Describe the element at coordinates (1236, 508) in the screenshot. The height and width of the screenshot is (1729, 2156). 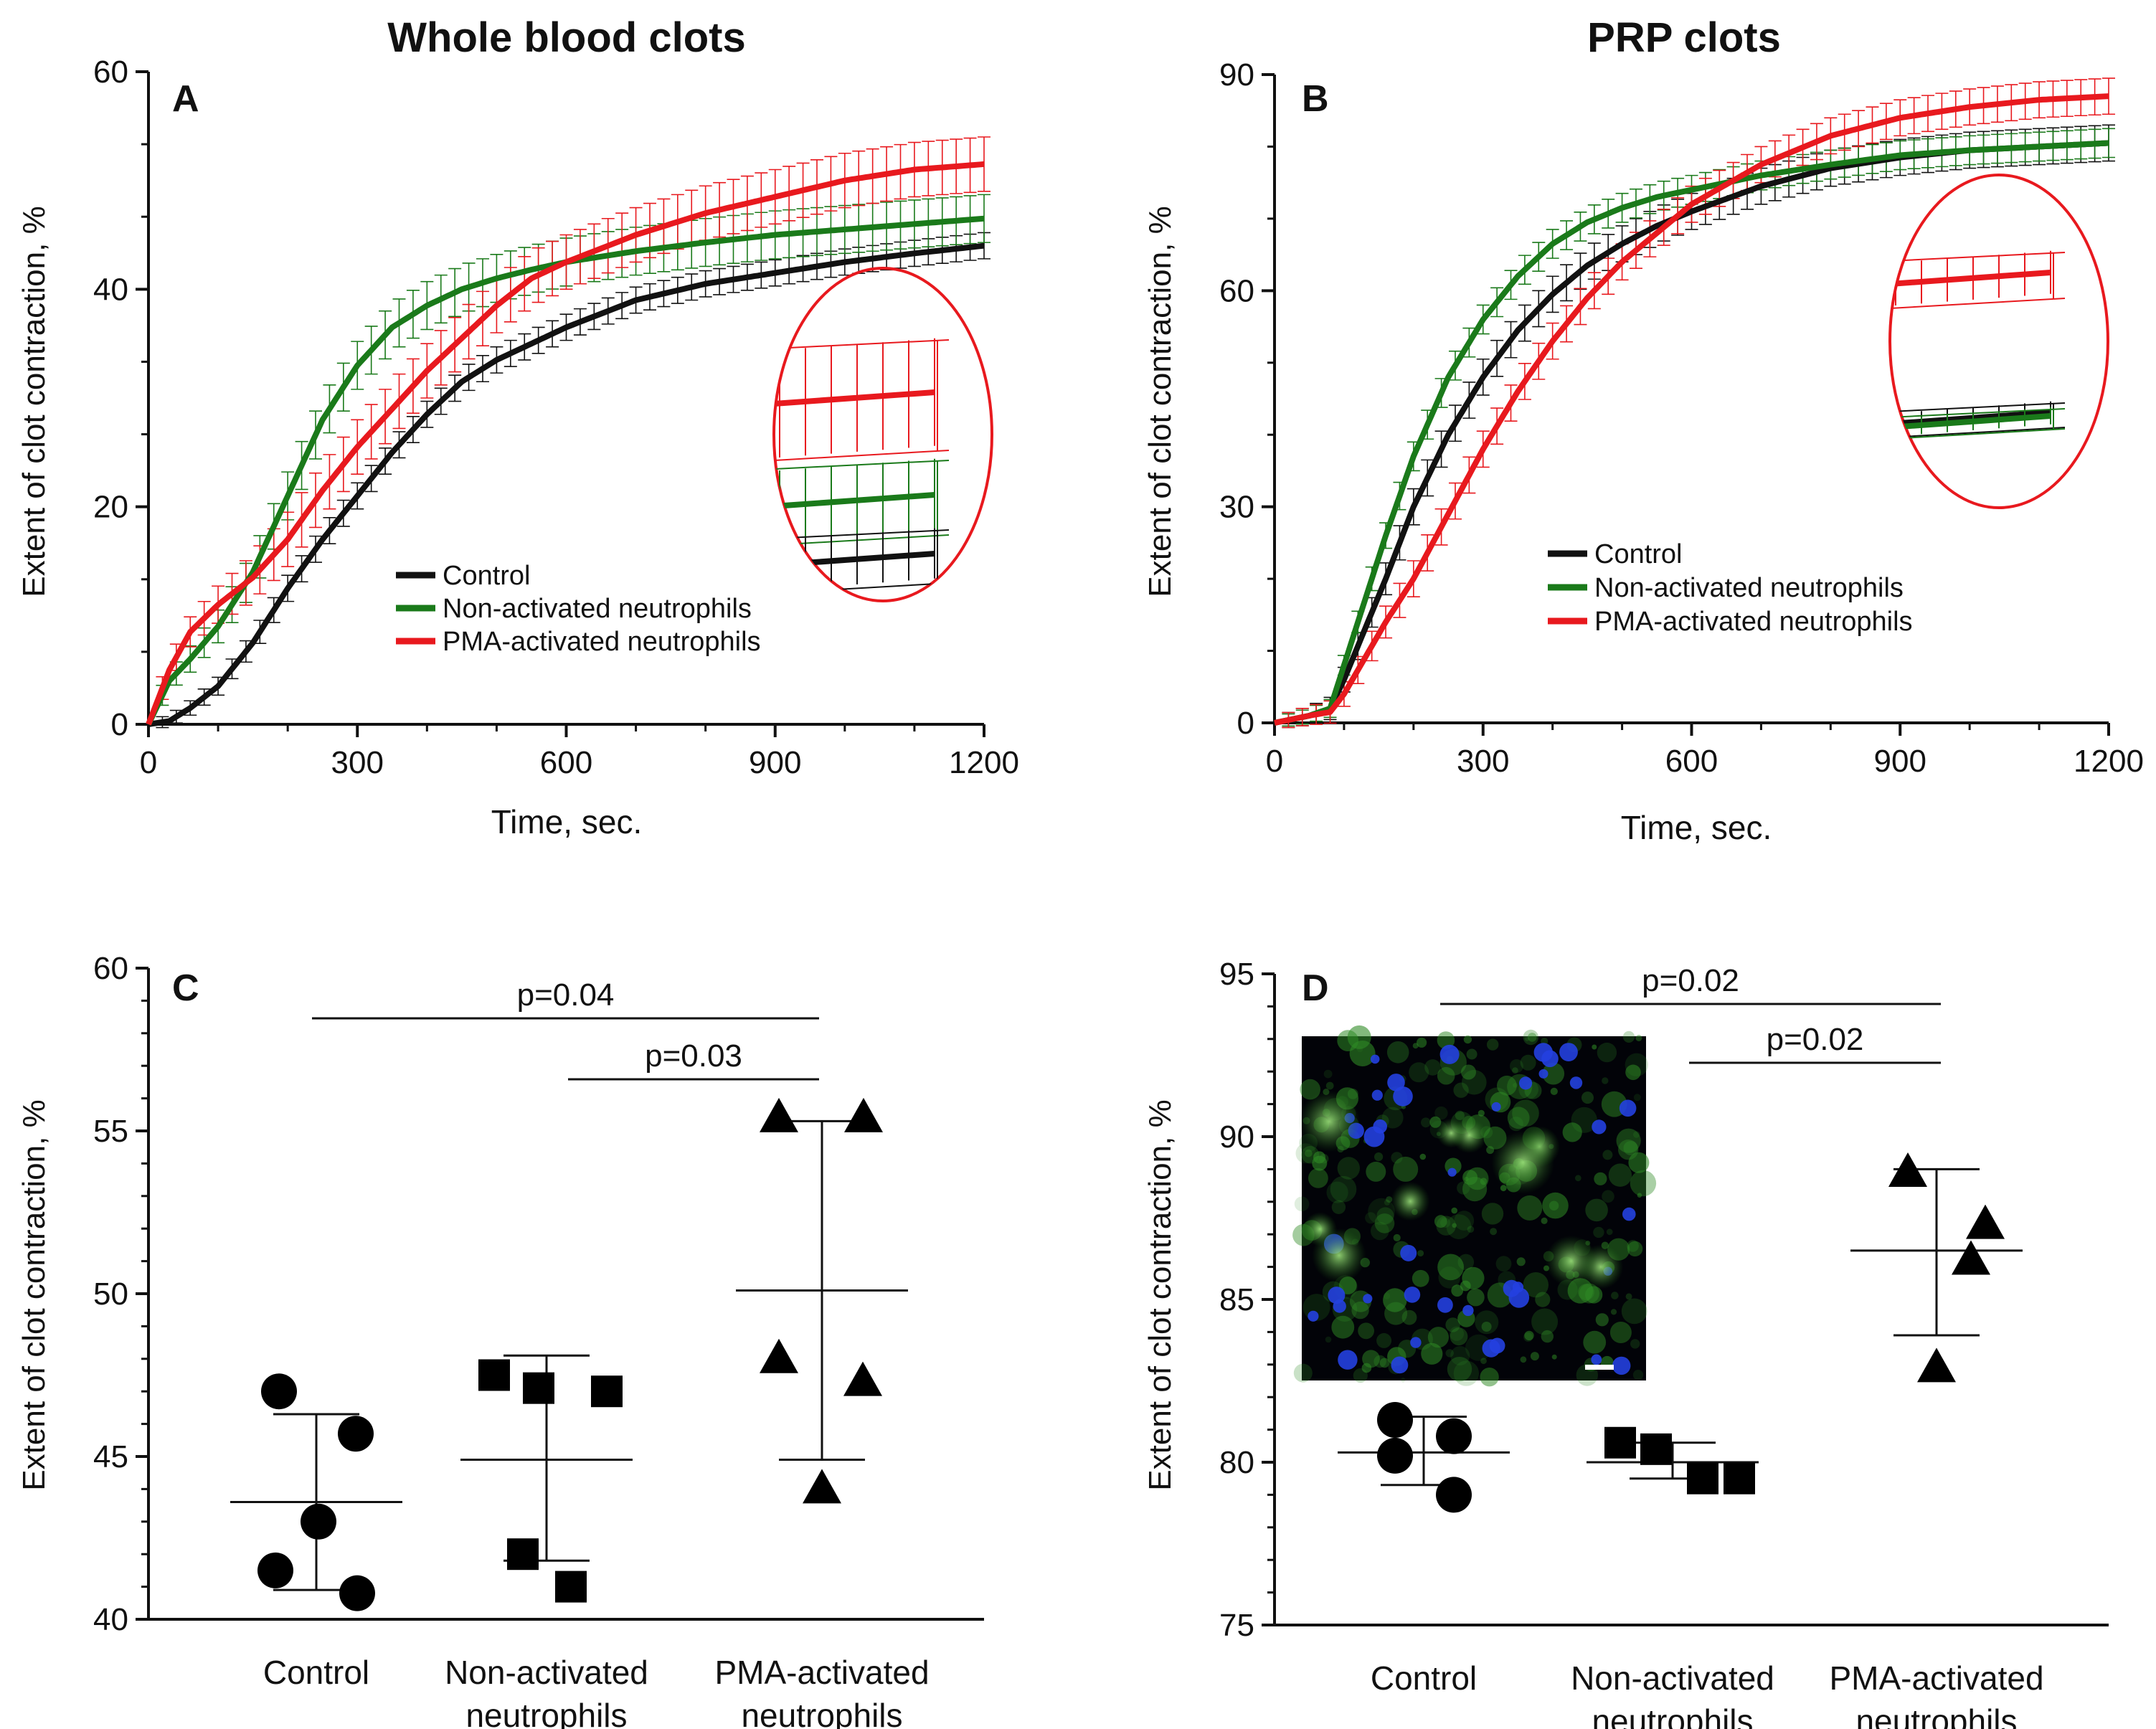
I see `y-tick-label: 30` at that location.